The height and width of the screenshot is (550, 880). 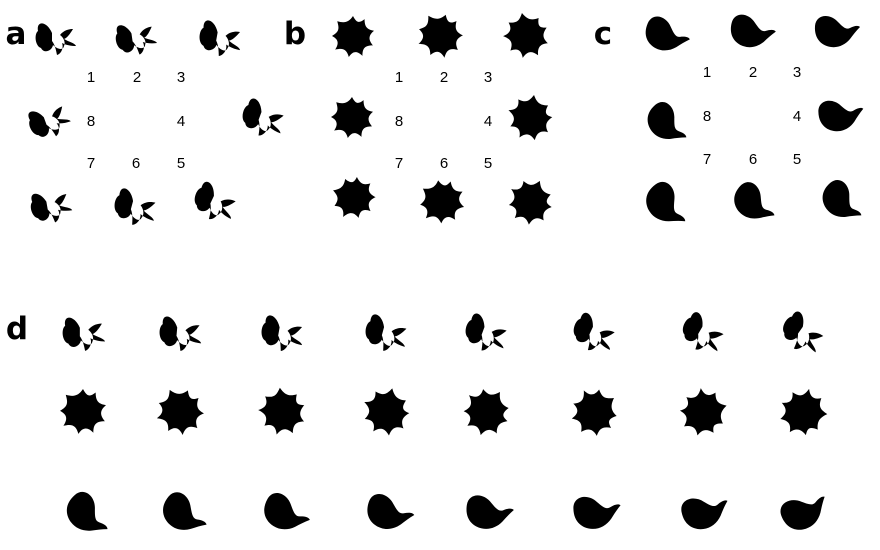 I want to click on panel-b-position-label-1: 1, so click(x=399, y=77).